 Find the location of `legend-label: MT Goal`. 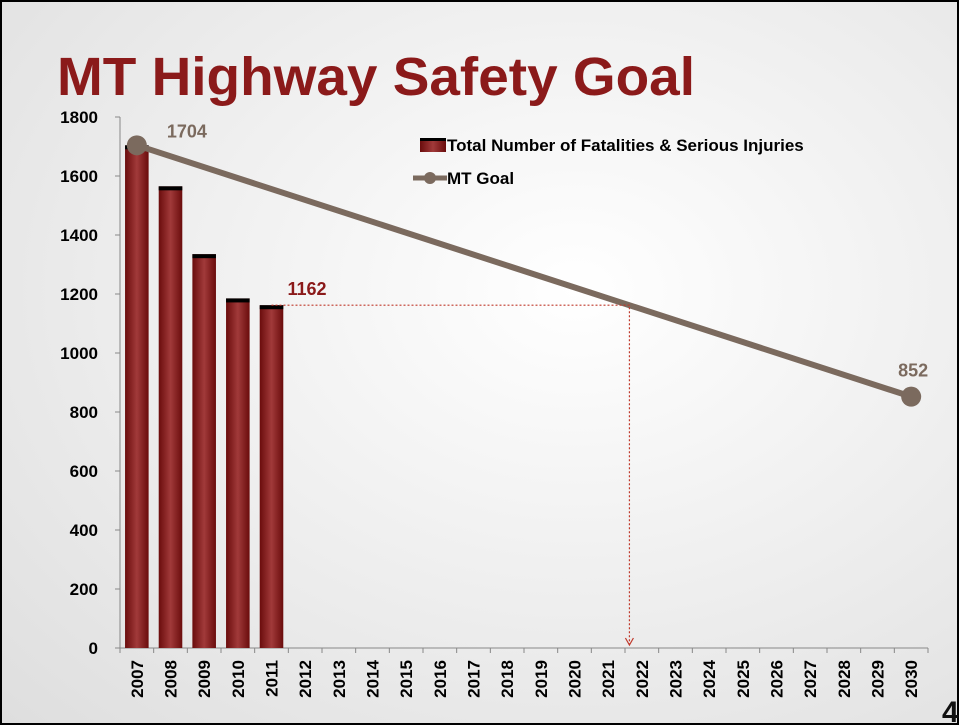

legend-label: MT Goal is located at coordinates (480, 178).